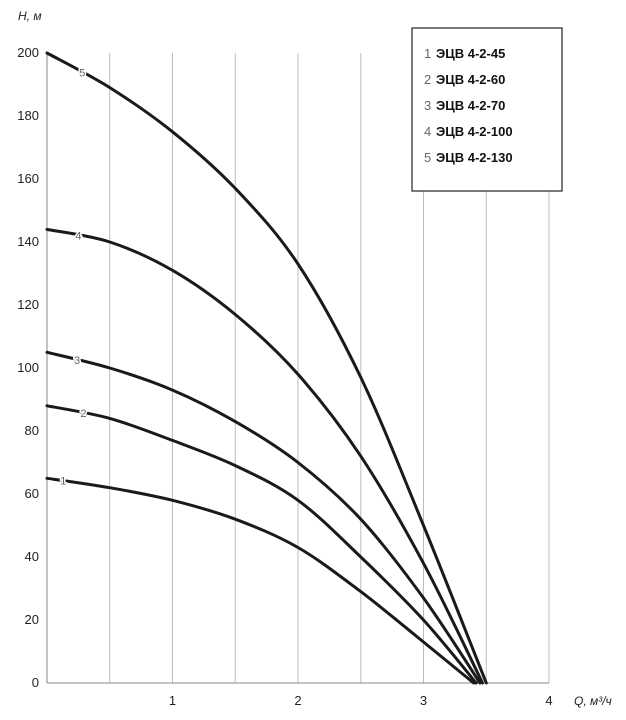 Image resolution: width=626 pixels, height=720 pixels. Describe the element at coordinates (28, 178) in the screenshot. I see `y-tick-label: 160` at that location.